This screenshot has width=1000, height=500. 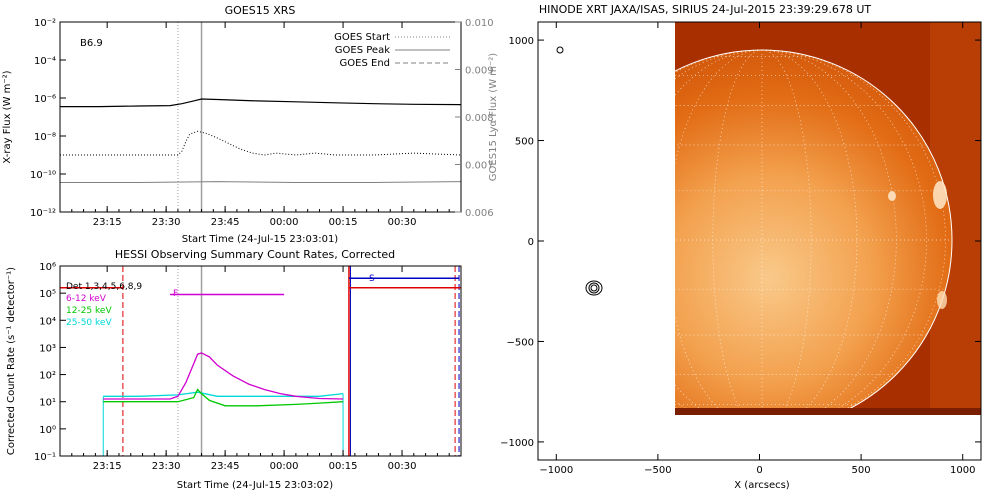 What do you see at coordinates (260, 10) in the screenshot?
I see `goes-title: GOES15 XRS` at bounding box center [260, 10].